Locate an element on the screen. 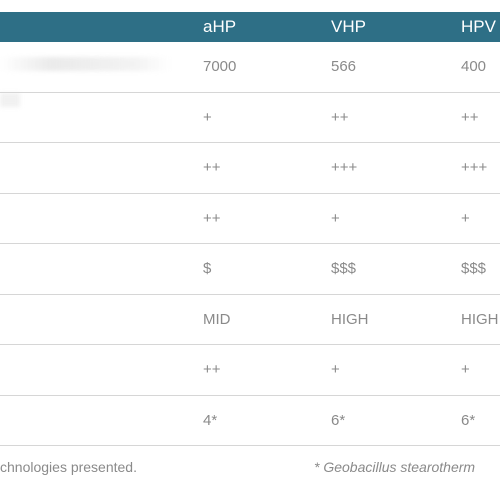 This screenshot has width=500, height=500. footnote-left: chnologies presented. is located at coordinates (68, 467).